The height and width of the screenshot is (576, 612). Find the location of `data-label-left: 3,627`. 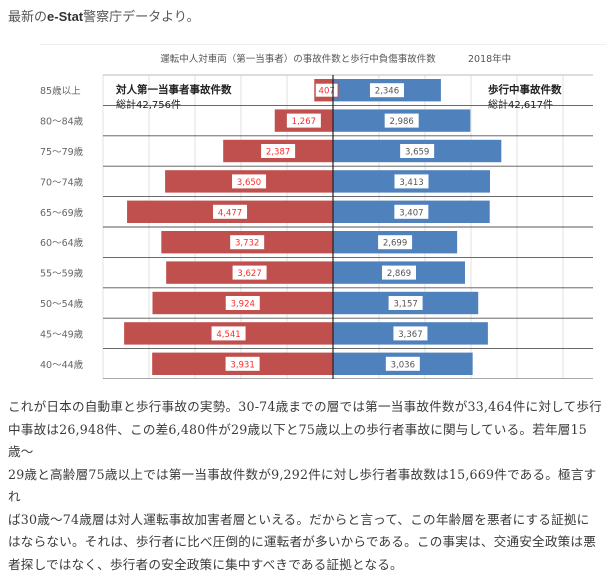

data-label-left: 3,627 is located at coordinates (249, 274).